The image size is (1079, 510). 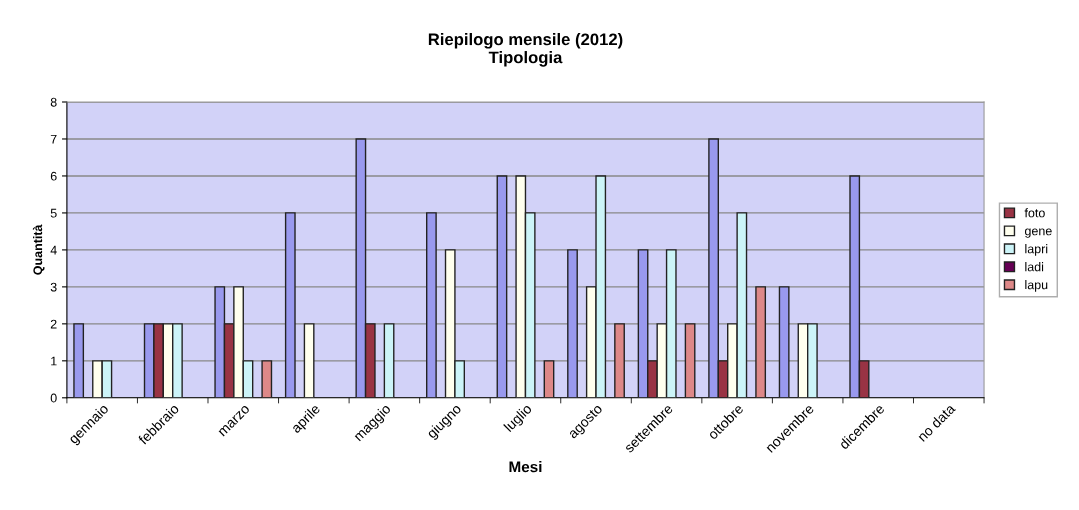 What do you see at coordinates (53, 176) in the screenshot?
I see `y-tick-label: 6` at bounding box center [53, 176].